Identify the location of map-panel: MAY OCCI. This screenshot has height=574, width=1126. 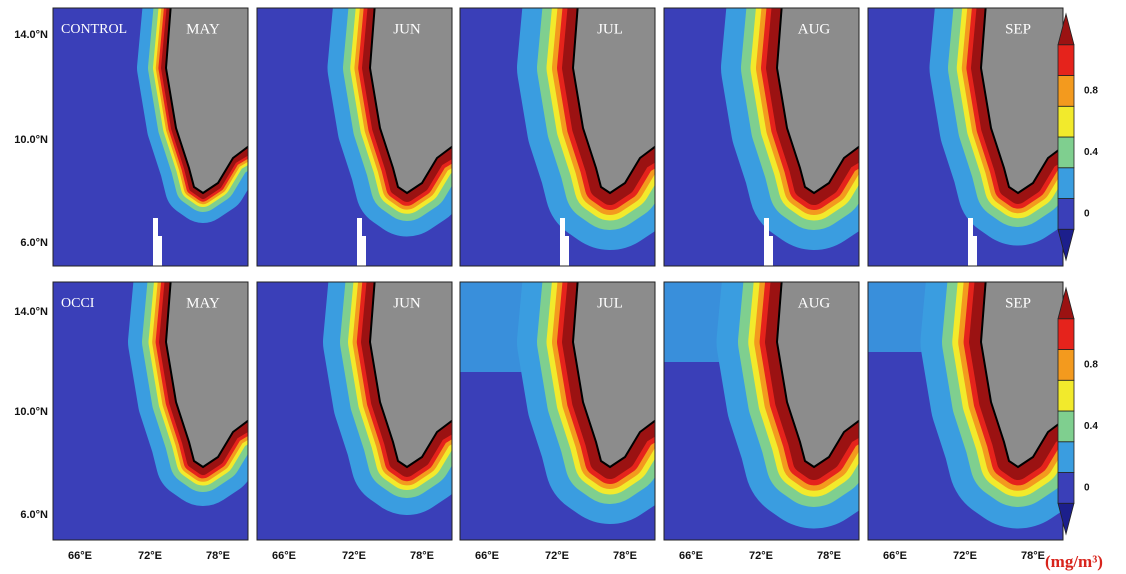
(150, 411).